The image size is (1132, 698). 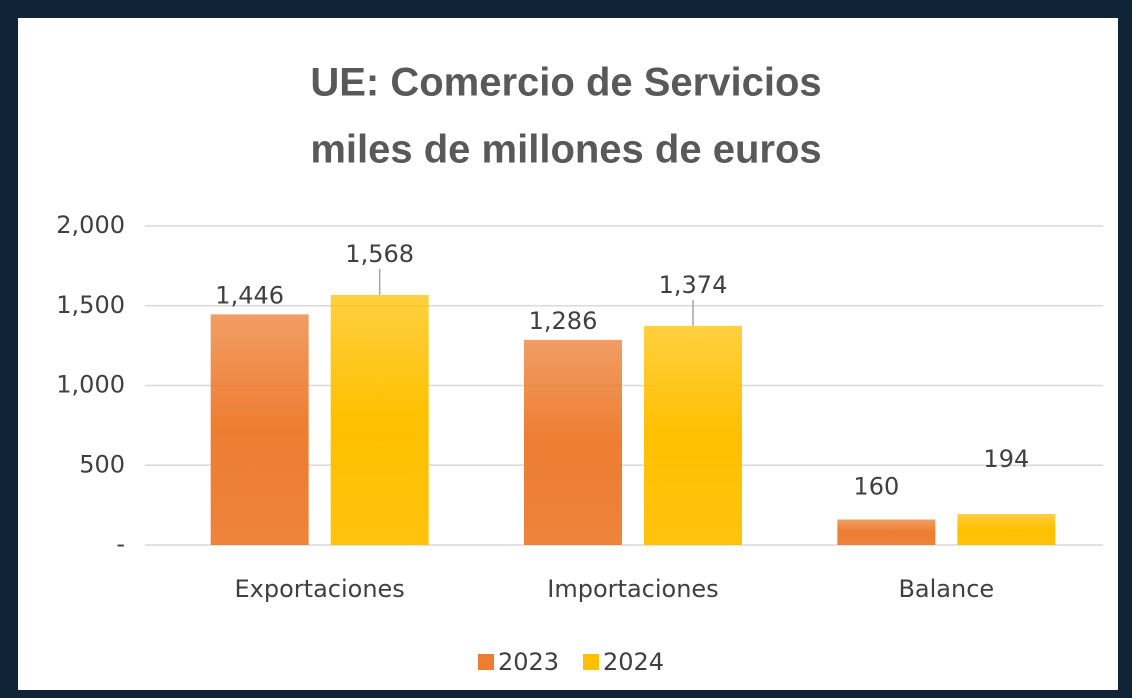 I want to click on data-label: 160, so click(x=876, y=486).